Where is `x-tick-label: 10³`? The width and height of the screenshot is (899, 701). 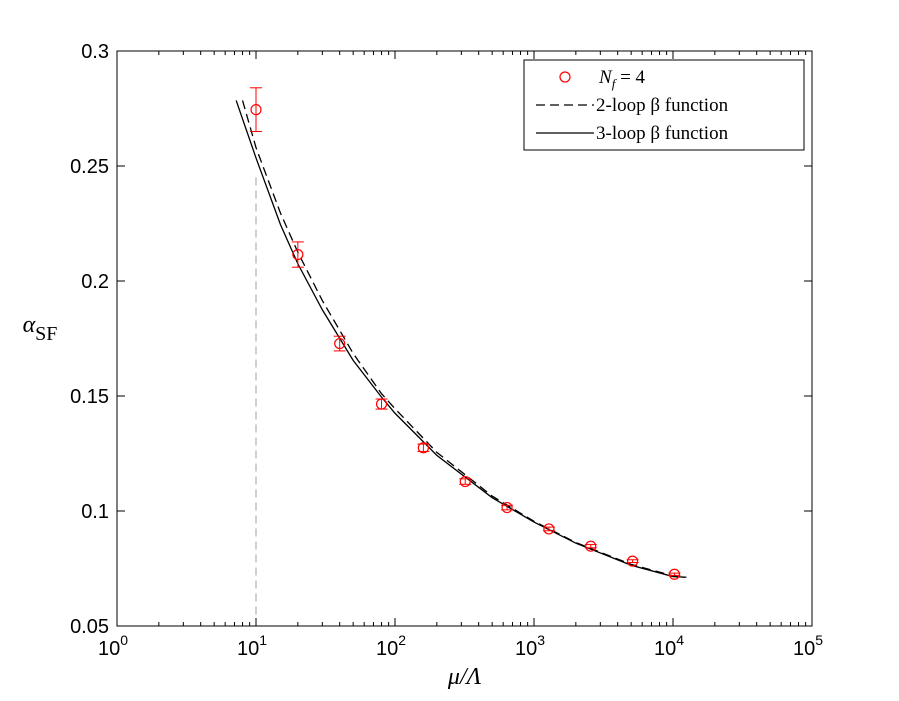 x-tick-label: 10³ is located at coordinates (530, 646).